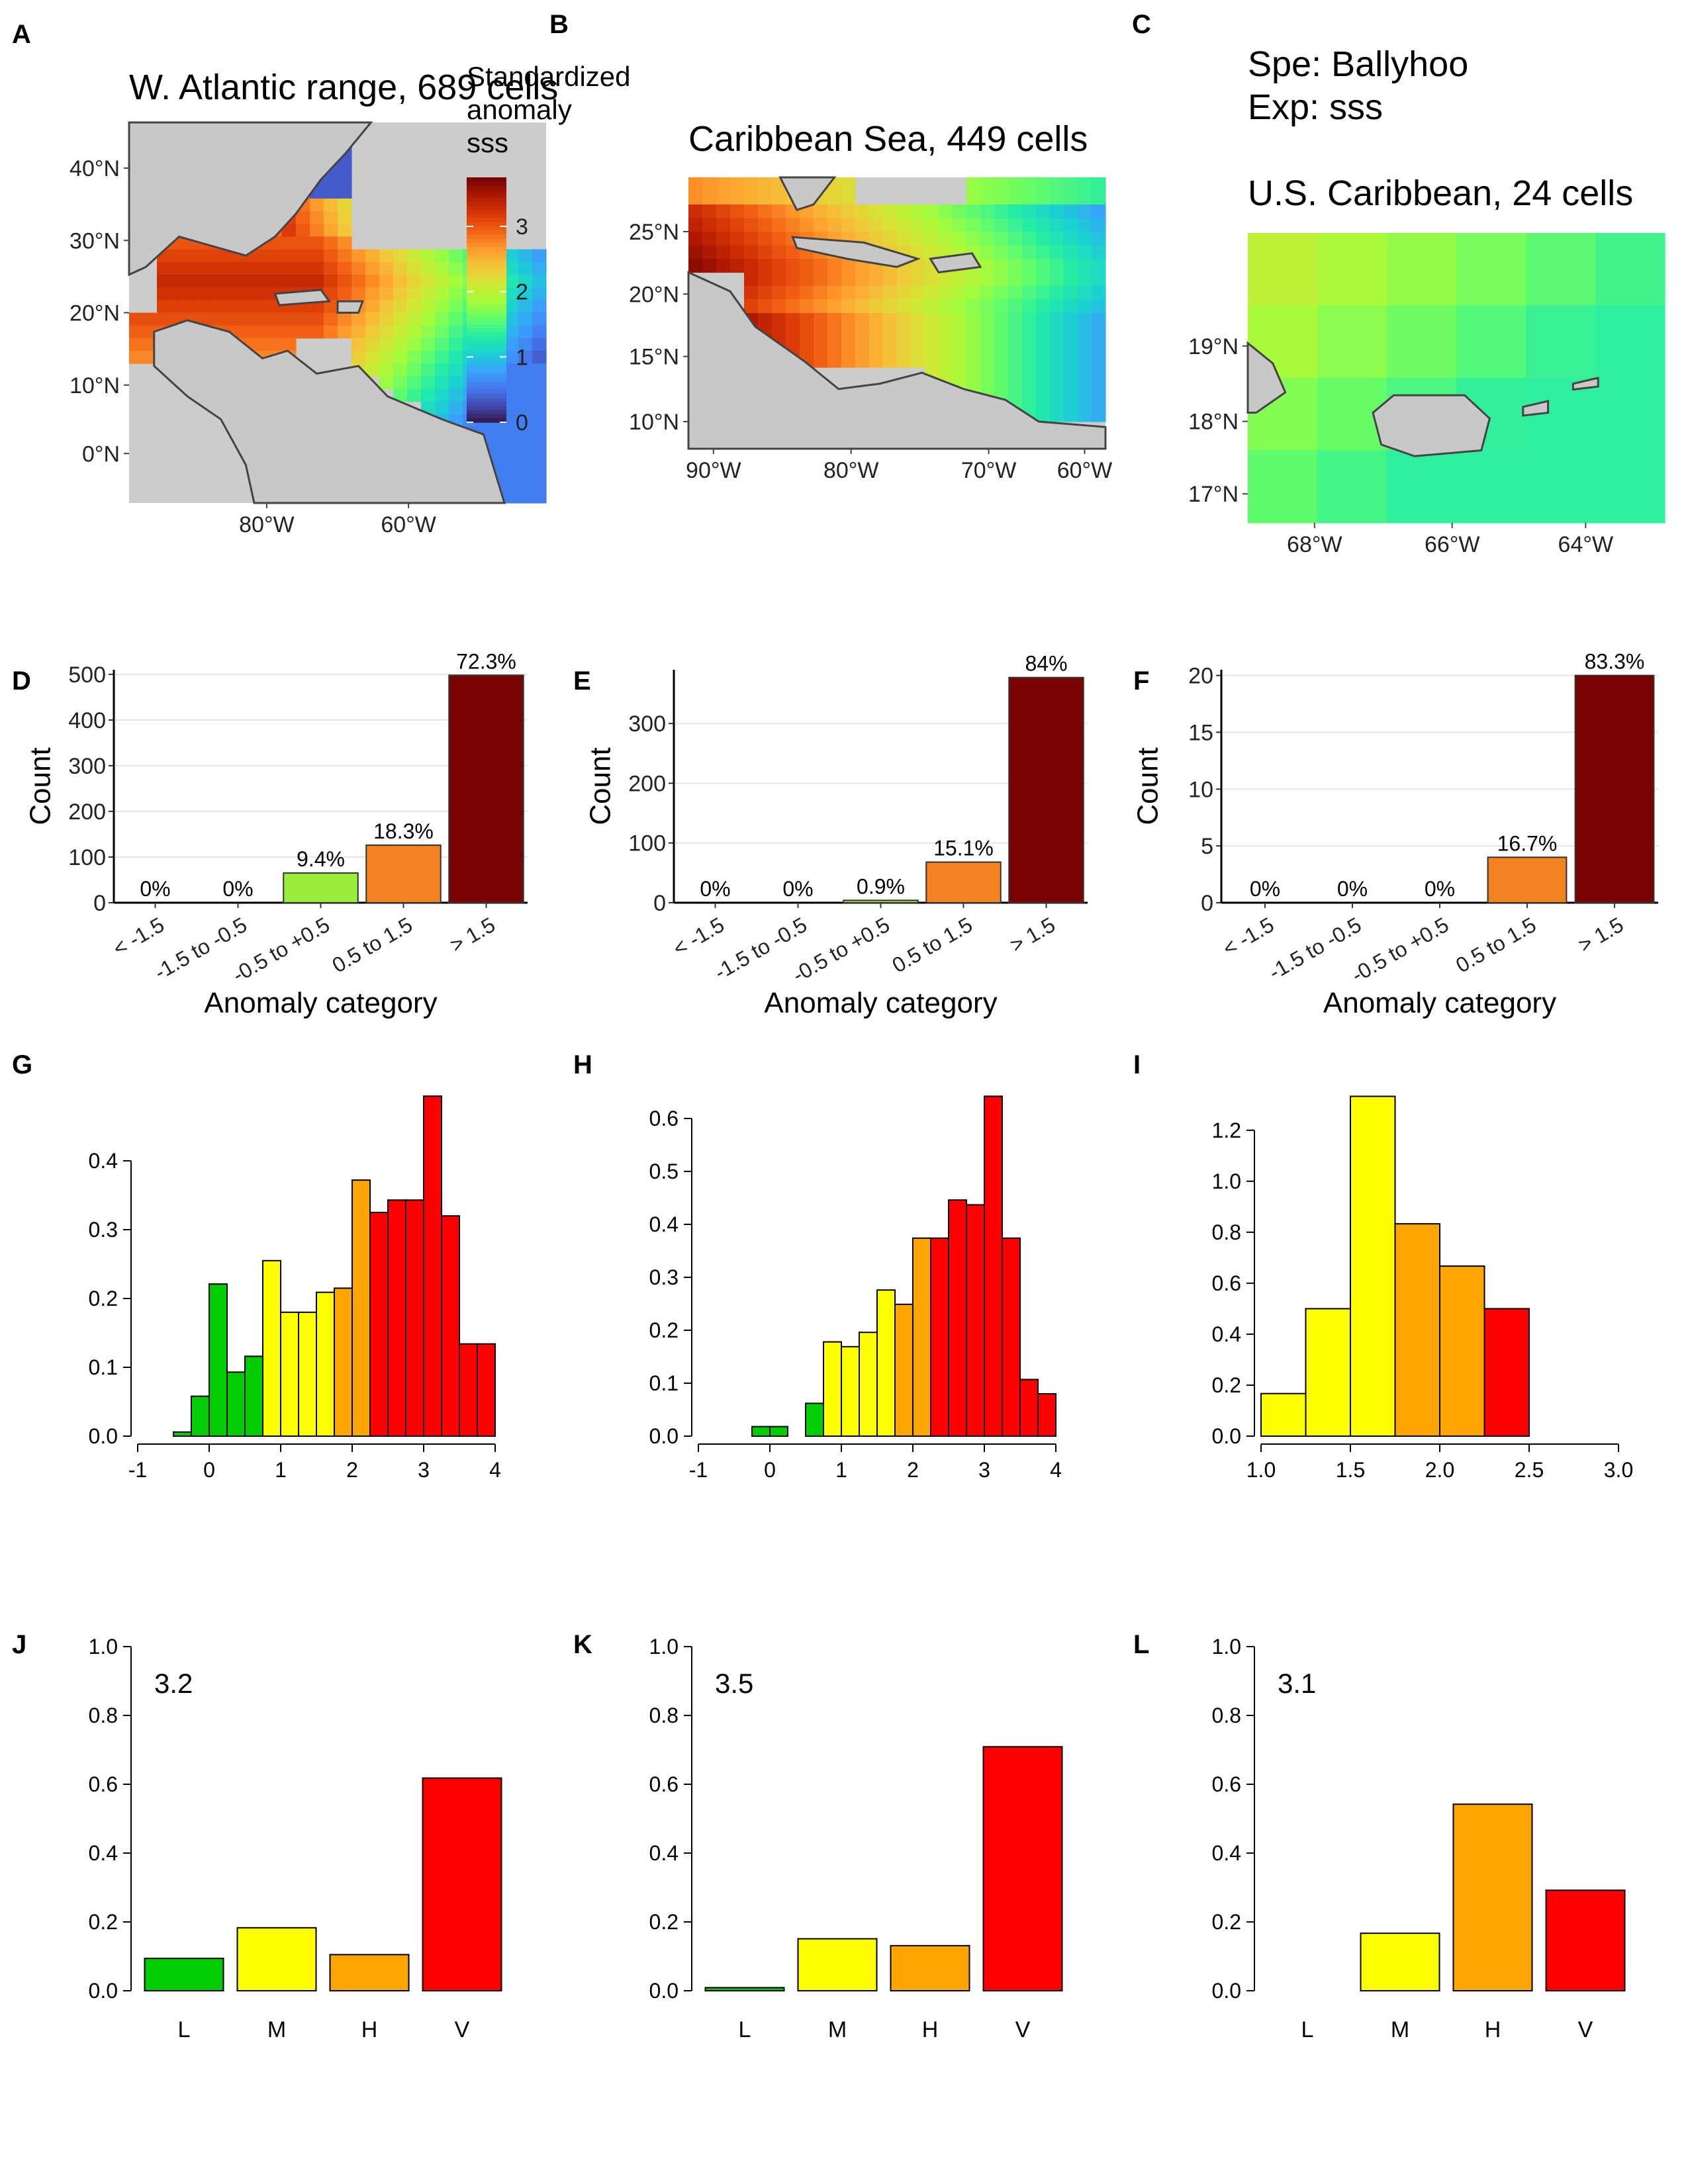 This screenshot has height=2184, width=1688. What do you see at coordinates (103, 1436) in the screenshot?
I see `y-tick-label: 0.0` at bounding box center [103, 1436].